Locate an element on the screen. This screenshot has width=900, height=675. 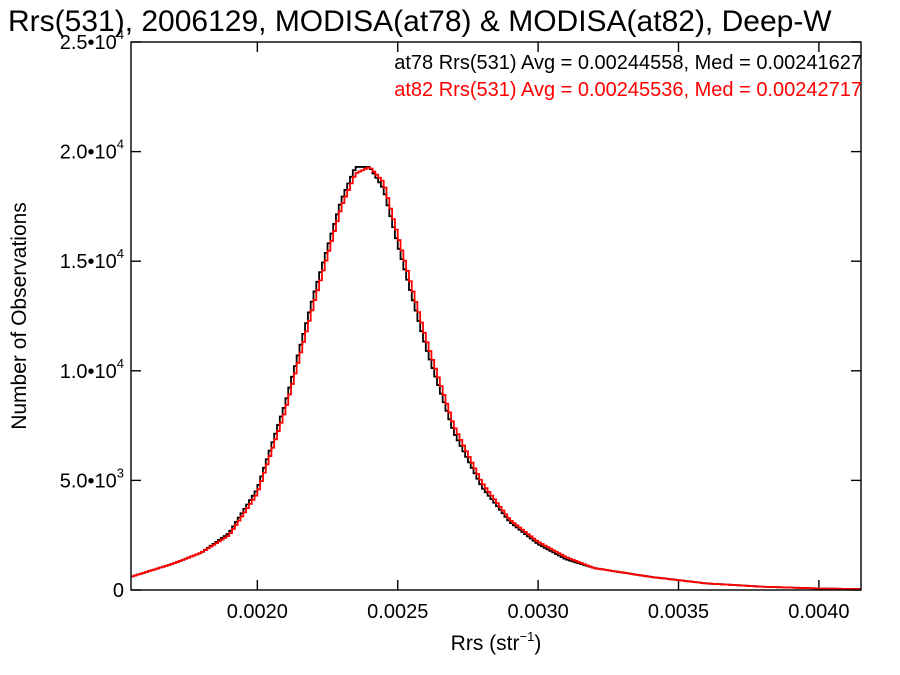
y-axis-label: Number of Observations is located at coordinates (19, 316).